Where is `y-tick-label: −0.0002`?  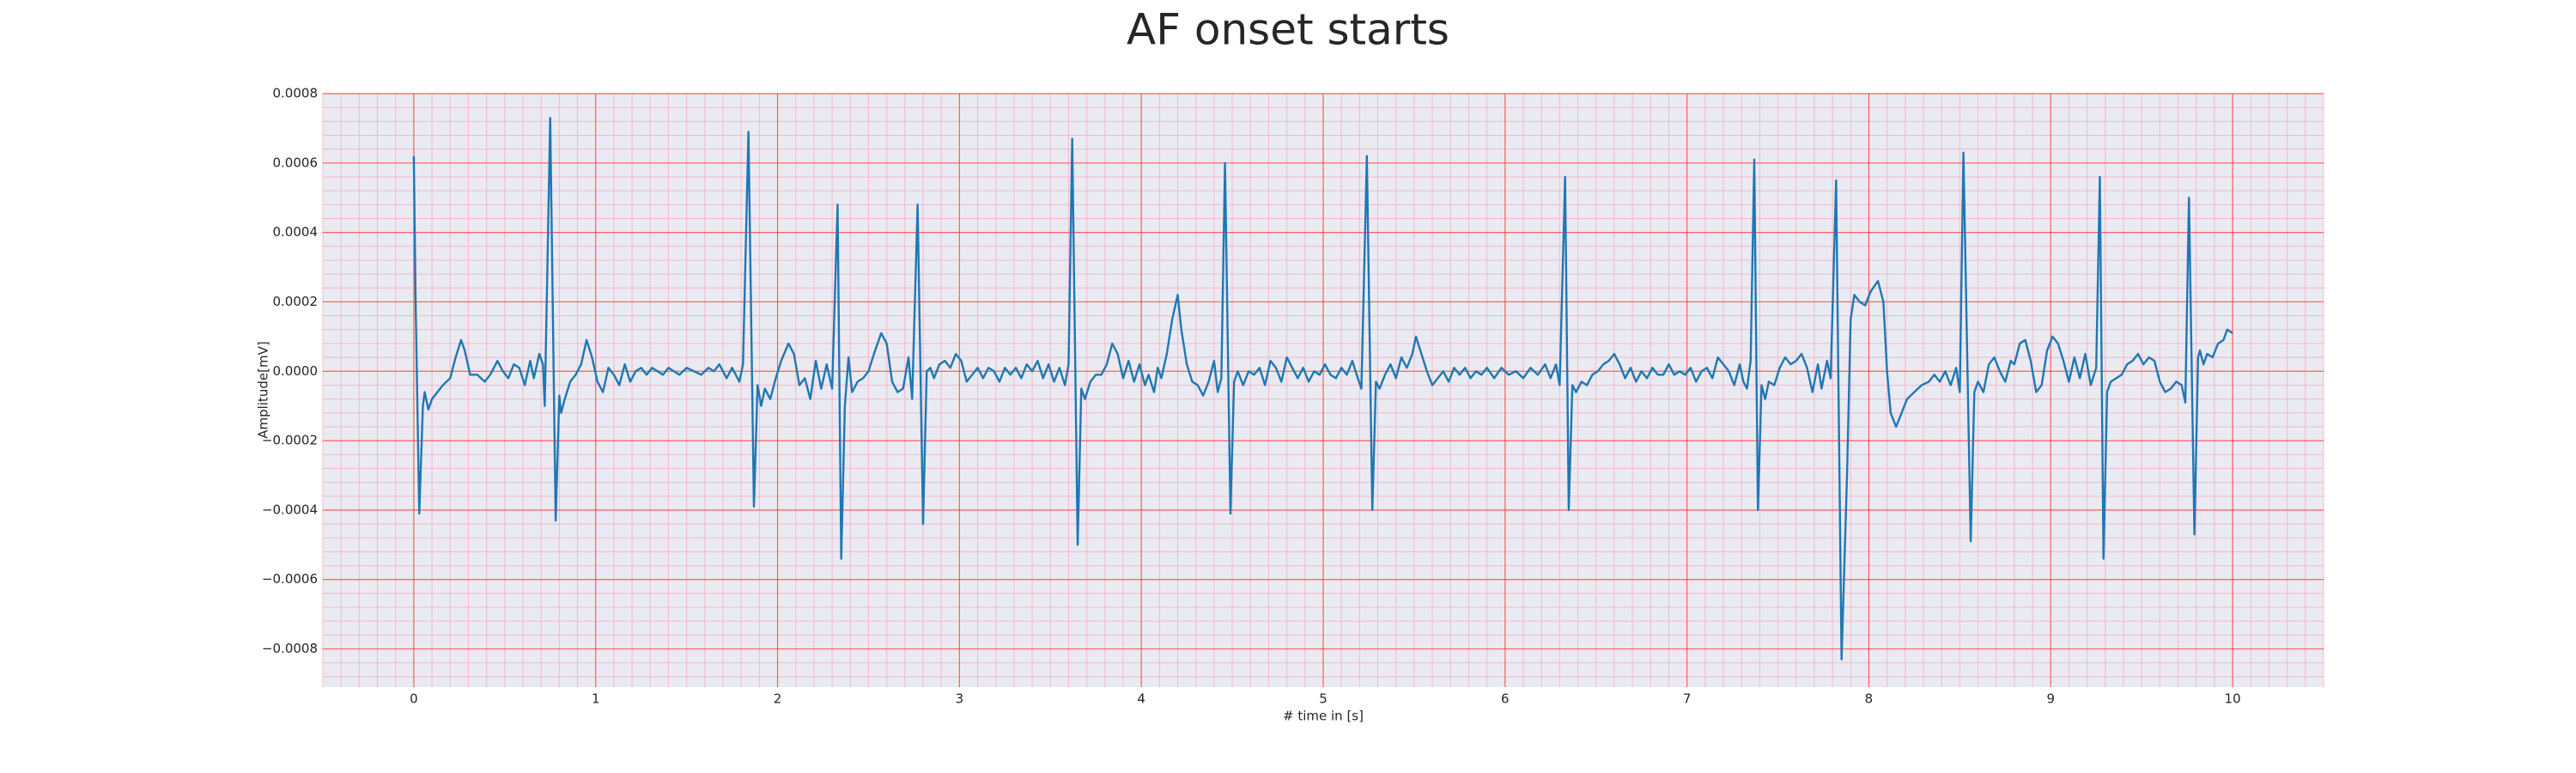 y-tick-label: −0.0002 is located at coordinates (290, 441).